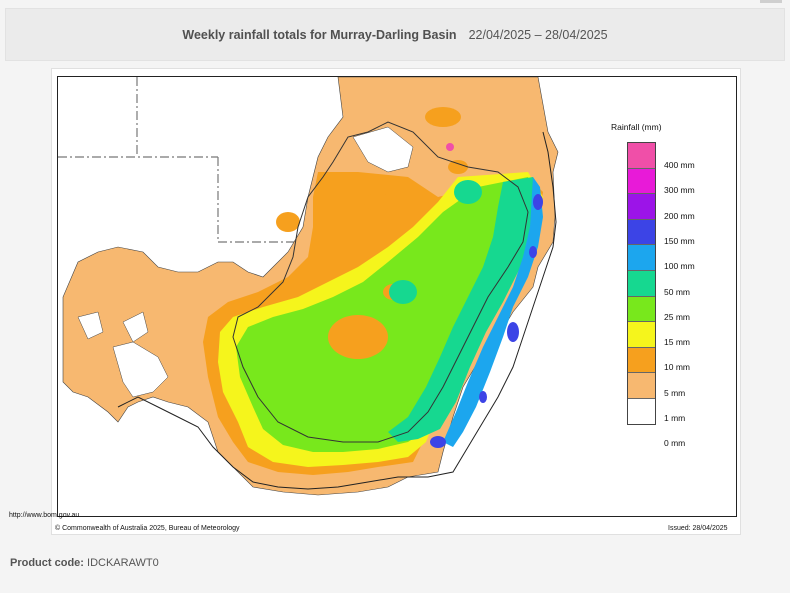 This screenshot has height=593, width=790. Describe the element at coordinates (677, 291) in the screenshot. I see `legend-label: 50 mm` at that location.